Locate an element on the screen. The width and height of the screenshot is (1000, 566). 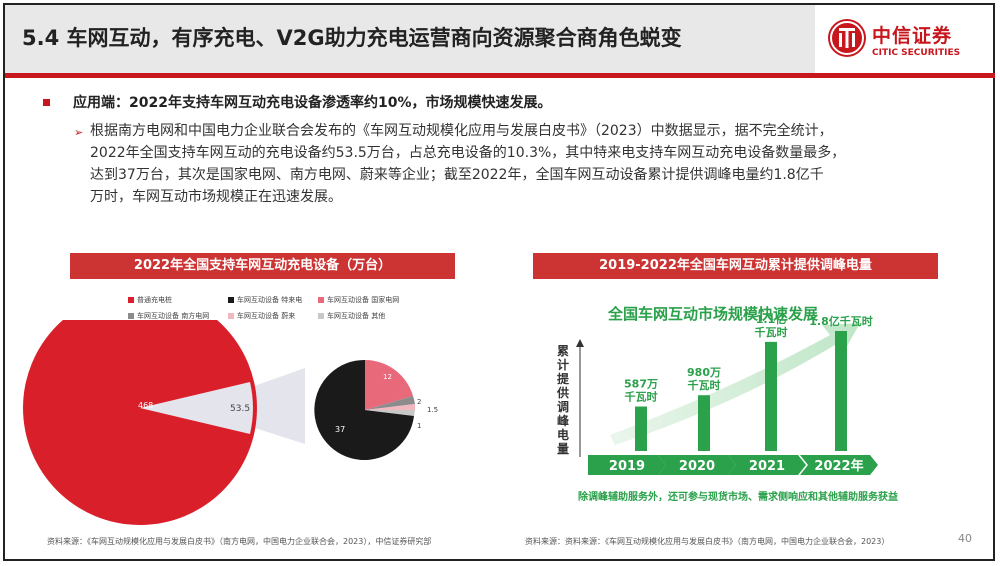
citic-emblem-icon is located at coordinates (847, 38).